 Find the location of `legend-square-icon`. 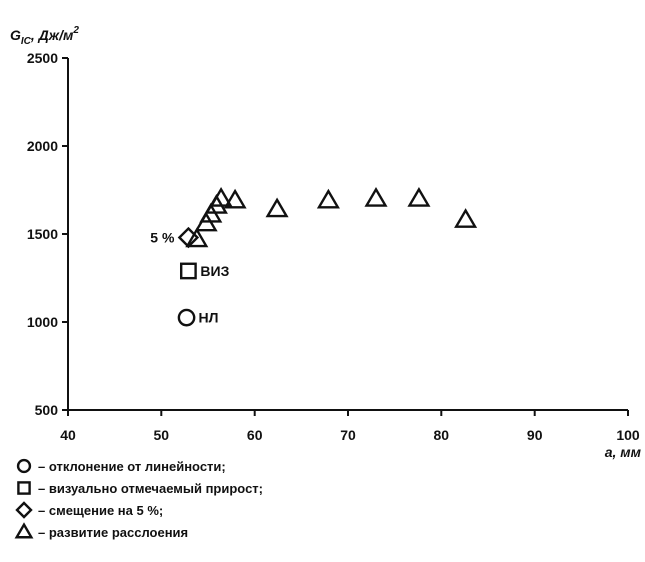

legend-square-icon is located at coordinates (24, 488).